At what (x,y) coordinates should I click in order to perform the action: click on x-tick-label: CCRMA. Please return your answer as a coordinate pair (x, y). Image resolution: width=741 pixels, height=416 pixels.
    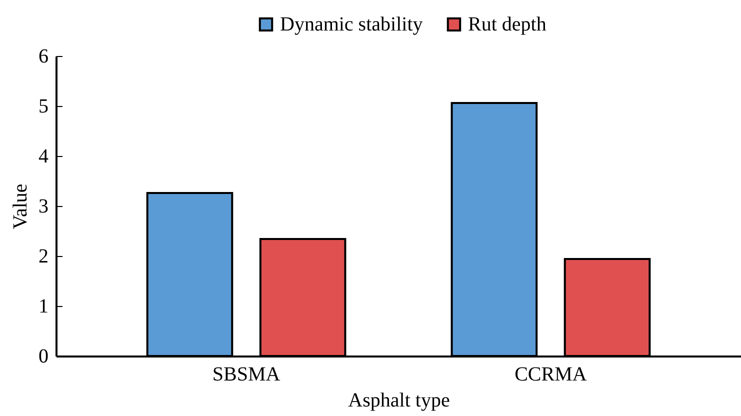
    Looking at the image, I should click on (551, 375).